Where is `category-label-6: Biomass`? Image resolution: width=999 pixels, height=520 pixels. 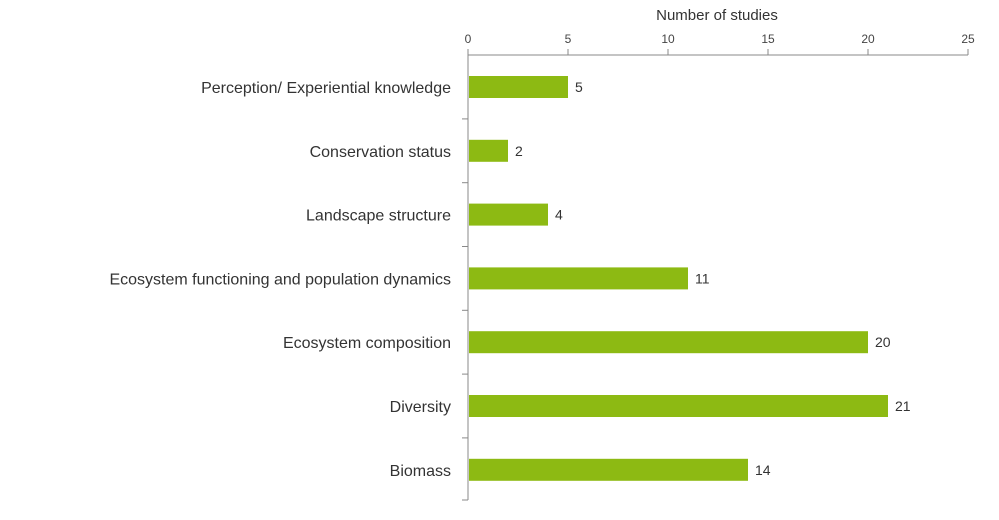 category-label-6: Biomass is located at coordinates (420, 471).